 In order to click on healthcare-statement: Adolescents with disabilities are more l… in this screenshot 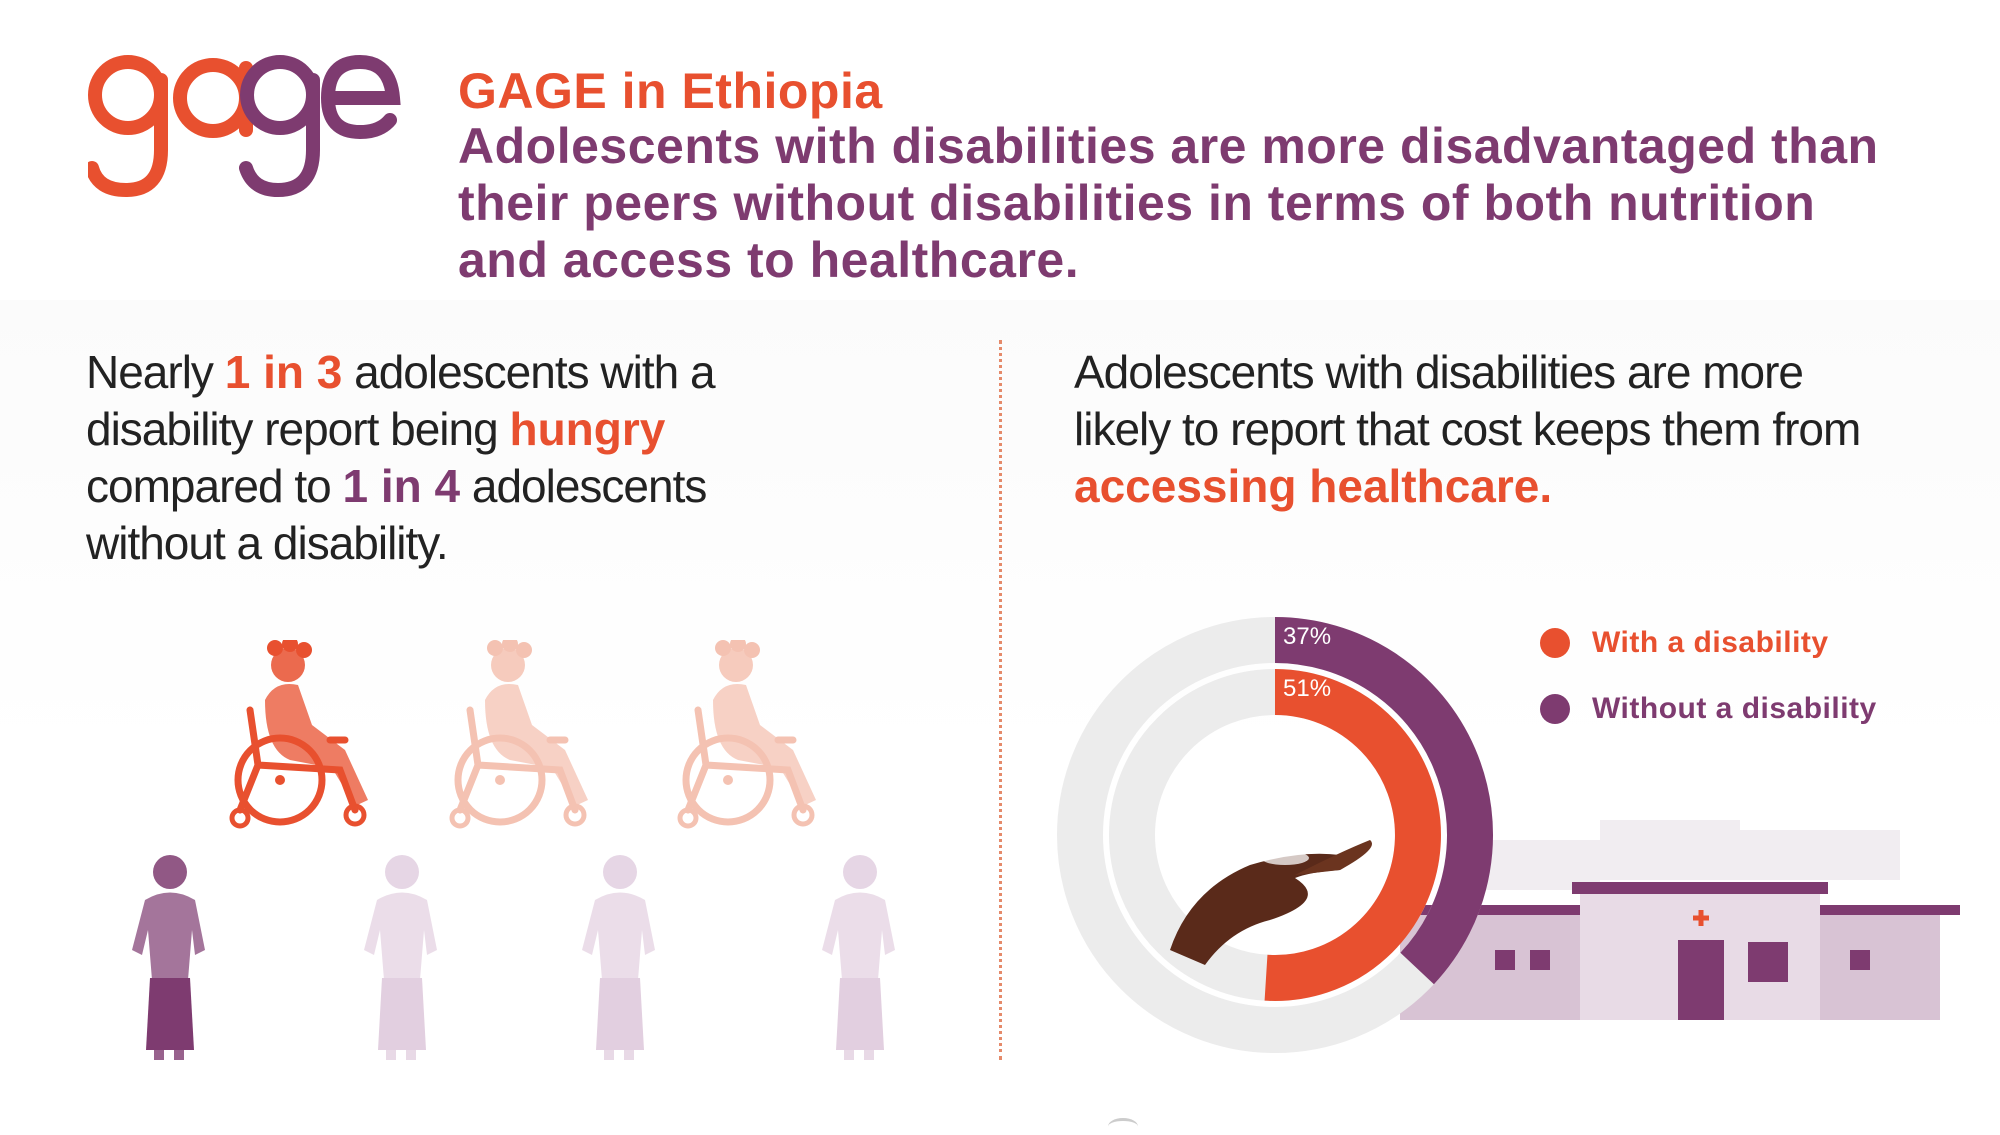, I will do `click(1484, 429)`.